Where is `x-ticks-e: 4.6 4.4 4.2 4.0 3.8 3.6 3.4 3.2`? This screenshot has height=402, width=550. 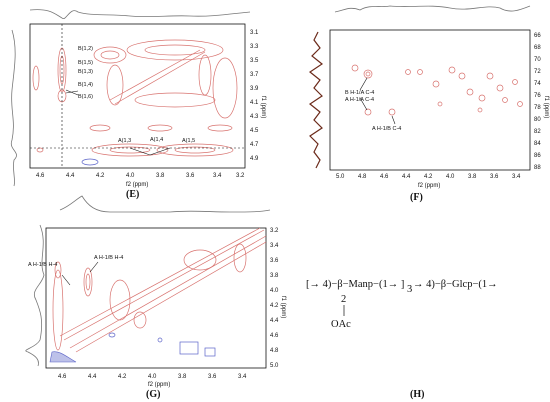
x-ticks-e: 4.6 4.4 4.2 4.0 3.8 3.6 3.4 3.2 is located at coordinates (140, 176).